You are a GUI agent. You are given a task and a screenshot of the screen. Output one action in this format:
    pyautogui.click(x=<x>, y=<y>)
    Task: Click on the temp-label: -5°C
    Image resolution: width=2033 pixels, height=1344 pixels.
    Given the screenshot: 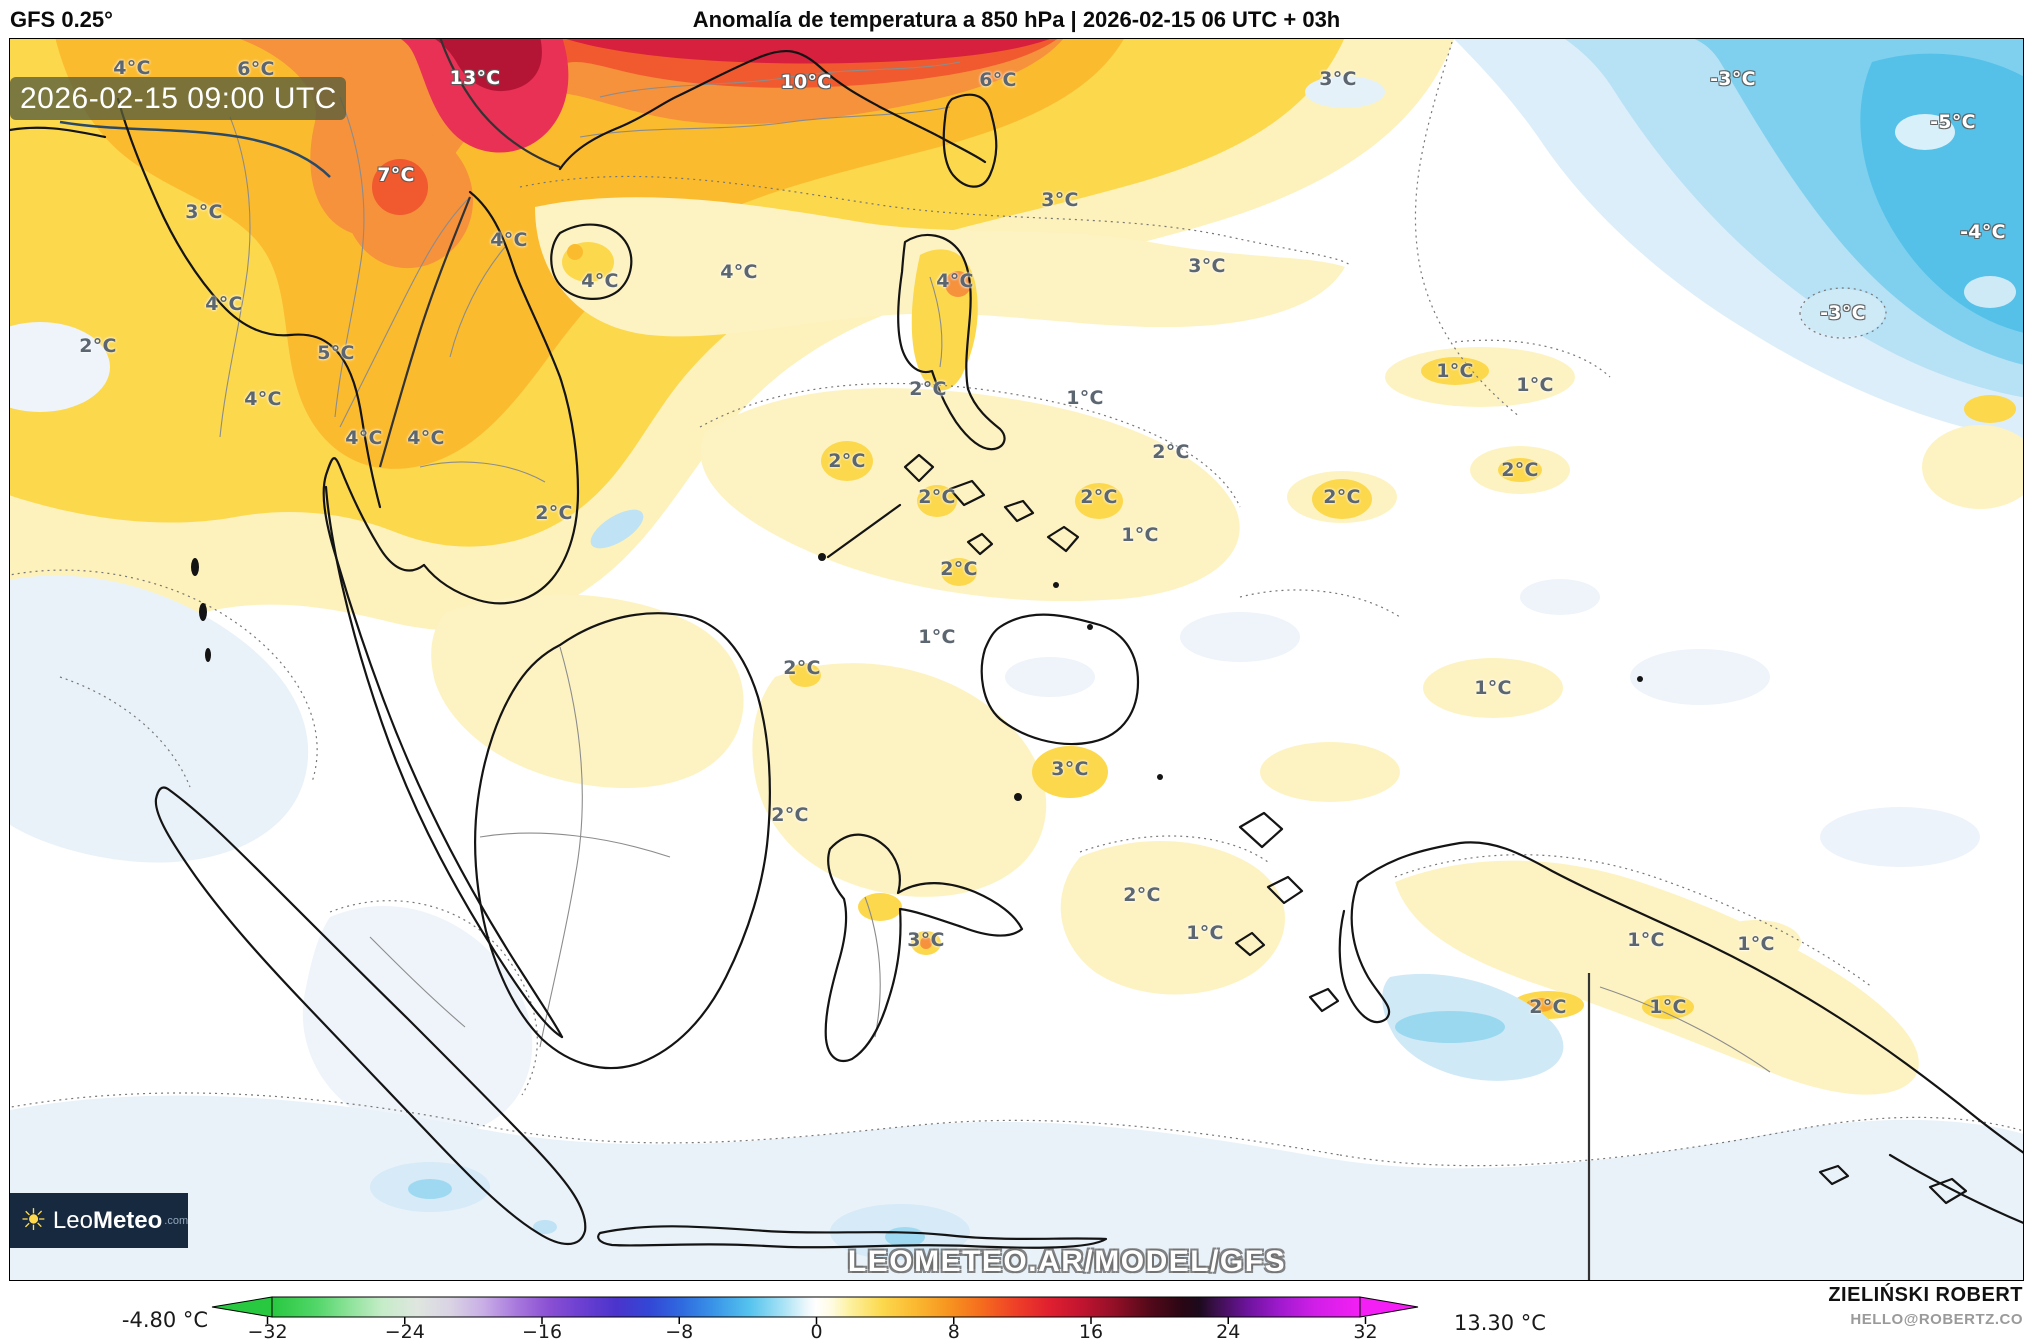 What is the action you would take?
    pyautogui.click(x=1953, y=122)
    